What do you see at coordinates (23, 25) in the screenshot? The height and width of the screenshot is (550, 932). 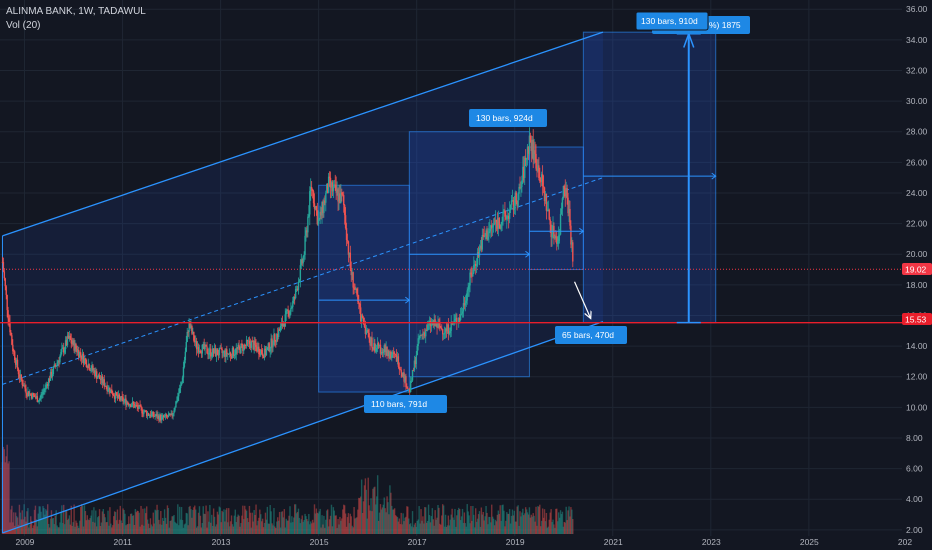 I see `volume-indicator-title: Vol (20)` at bounding box center [23, 25].